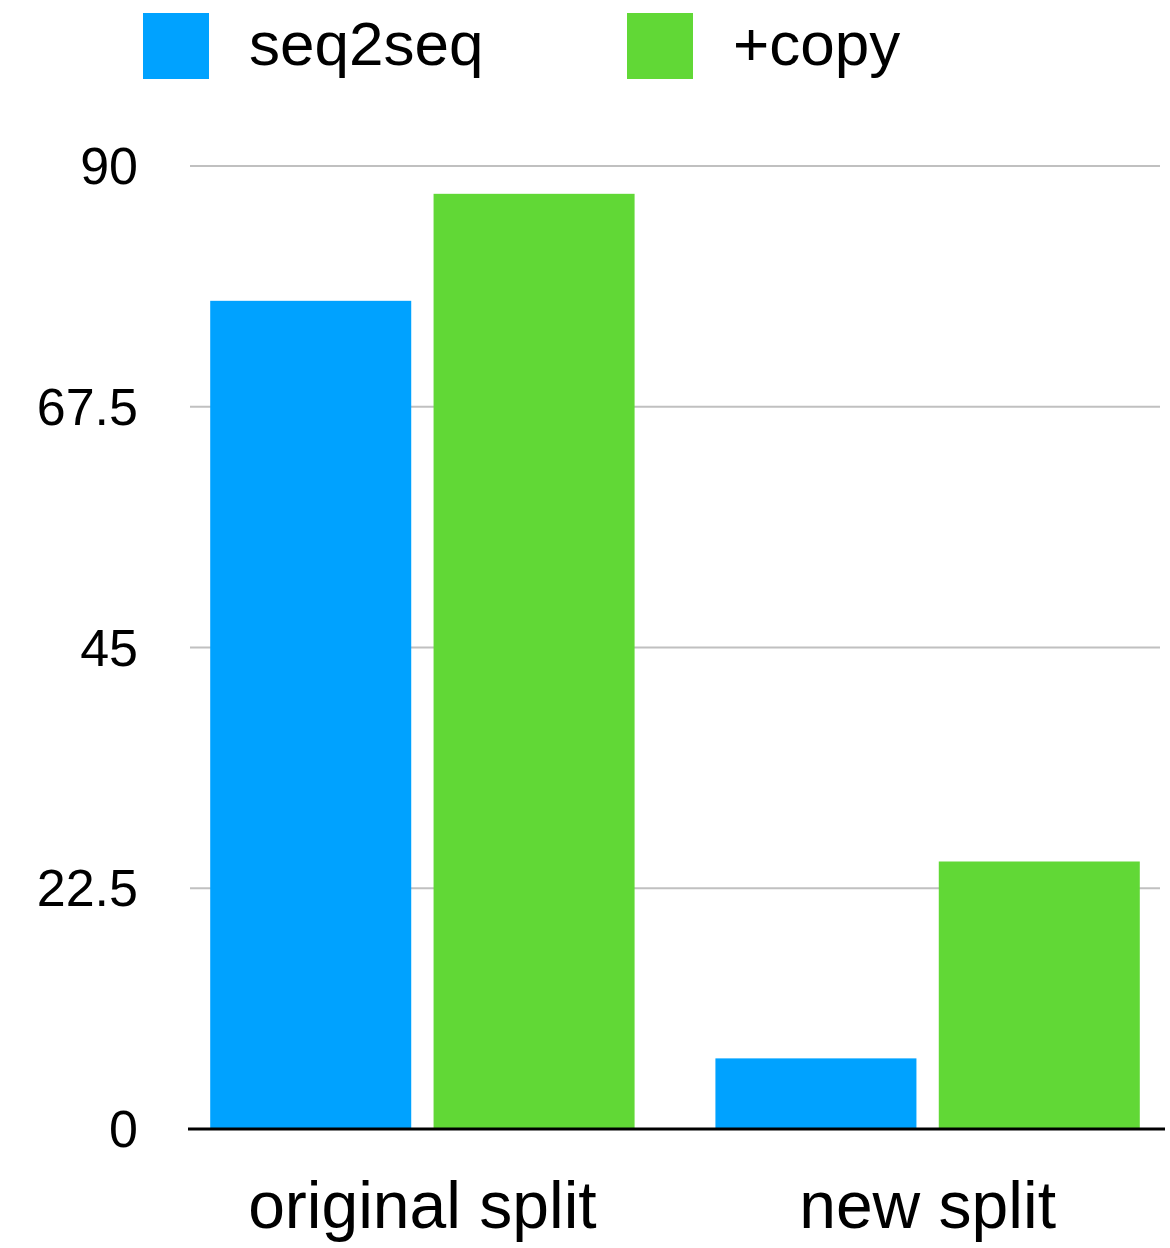 The width and height of the screenshot is (1170, 1248). I want to click on y-tick-label: 0, so click(123, 1129).